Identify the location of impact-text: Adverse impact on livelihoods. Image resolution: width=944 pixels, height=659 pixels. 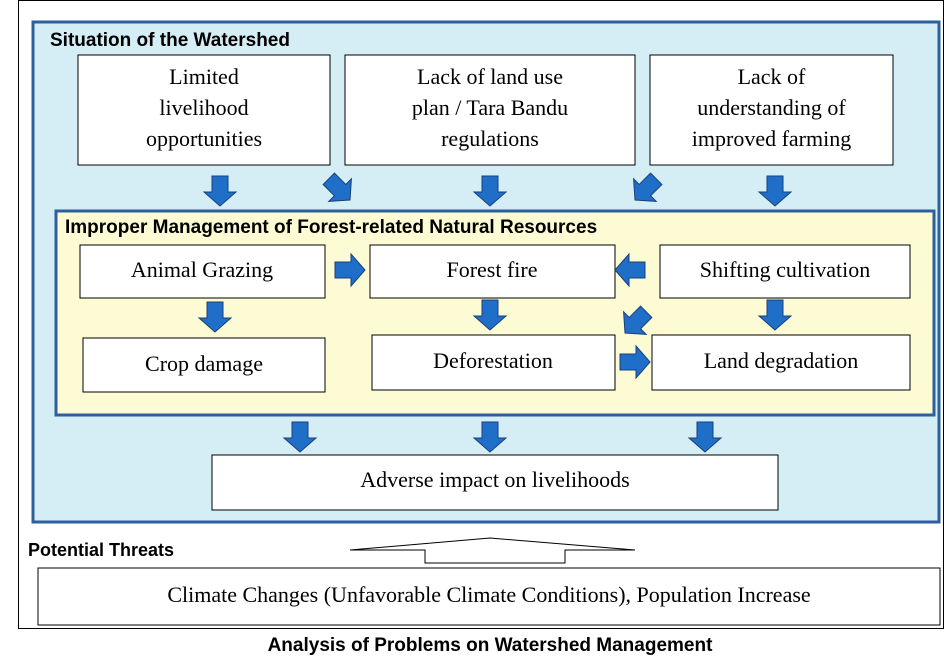
(494, 479).